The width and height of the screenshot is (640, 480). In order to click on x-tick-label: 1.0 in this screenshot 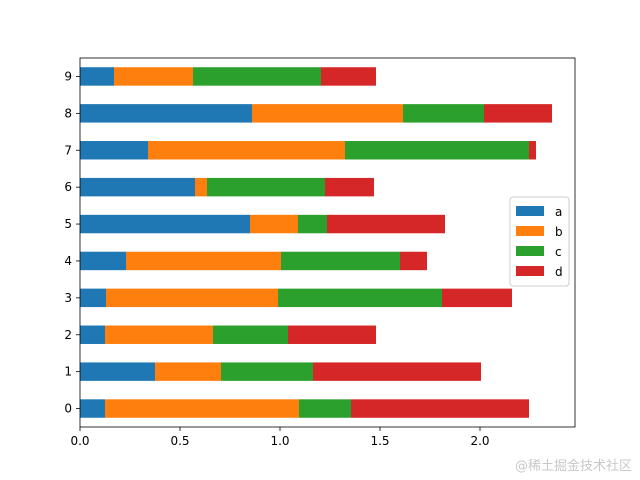, I will do `click(279, 441)`.